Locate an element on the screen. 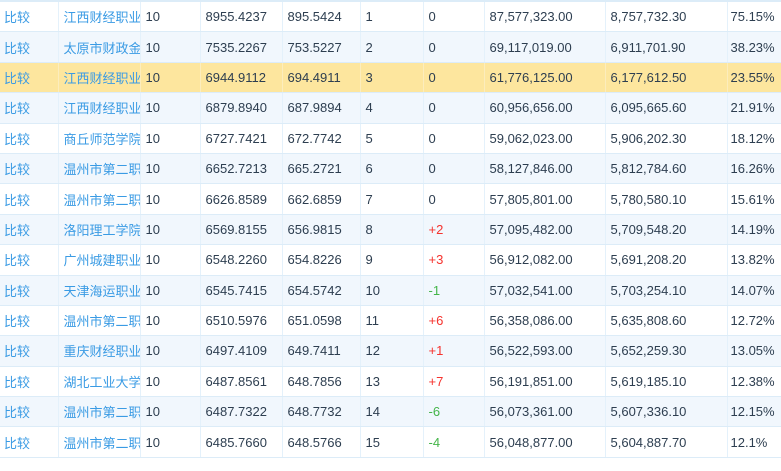  amount-tenth-cell: 5,906,202.30 is located at coordinates (666, 138).